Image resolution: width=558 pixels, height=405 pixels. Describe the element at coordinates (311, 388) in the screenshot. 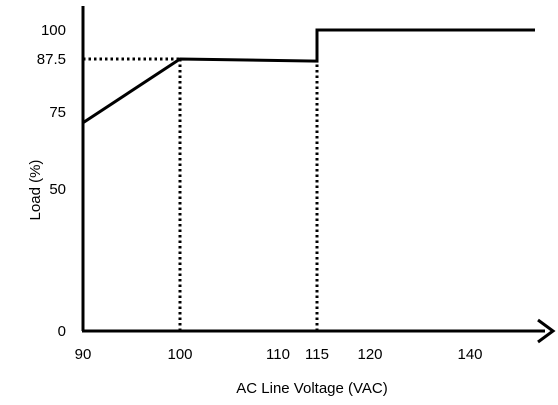

I see `x-axis-label: AC Line Voltage (VAC)` at that location.